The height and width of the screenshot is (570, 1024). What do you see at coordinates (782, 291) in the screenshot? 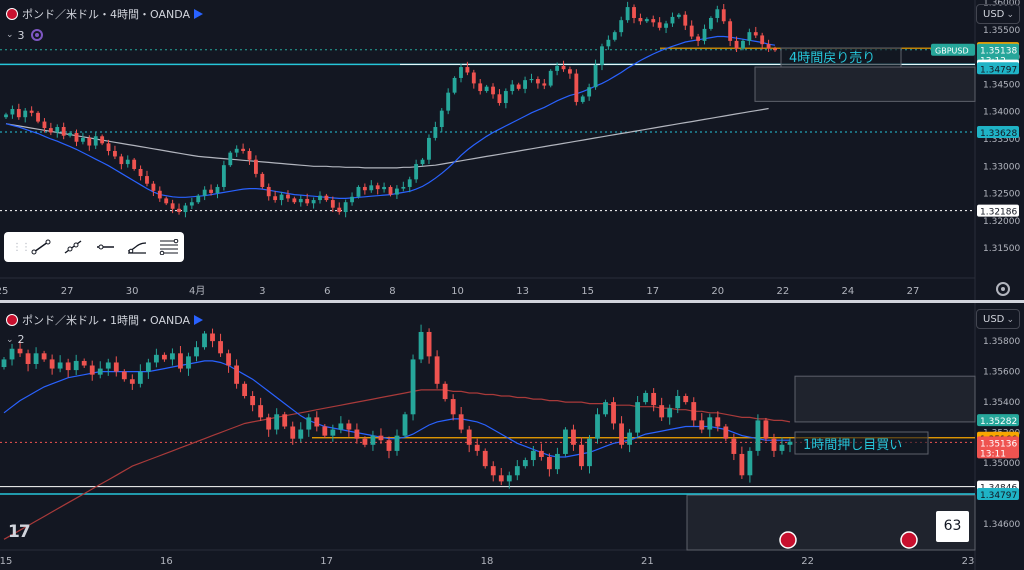
I see `x-tick-label: 22` at bounding box center [782, 291].